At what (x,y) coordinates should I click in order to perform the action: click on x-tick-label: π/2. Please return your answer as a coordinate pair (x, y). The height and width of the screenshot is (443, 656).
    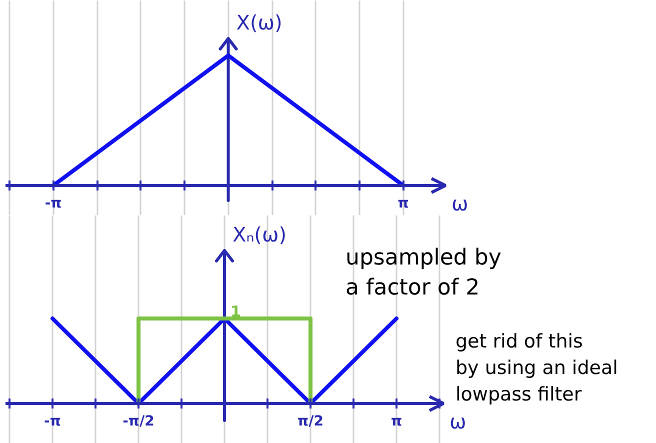
    Looking at the image, I should click on (311, 422).